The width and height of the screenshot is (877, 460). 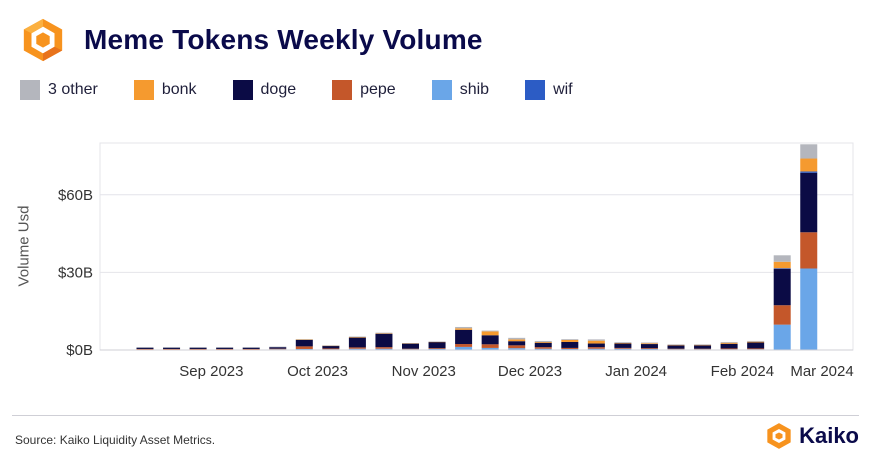 What do you see at coordinates (75, 272) in the screenshot?
I see `y-tick-label: $30B` at bounding box center [75, 272].